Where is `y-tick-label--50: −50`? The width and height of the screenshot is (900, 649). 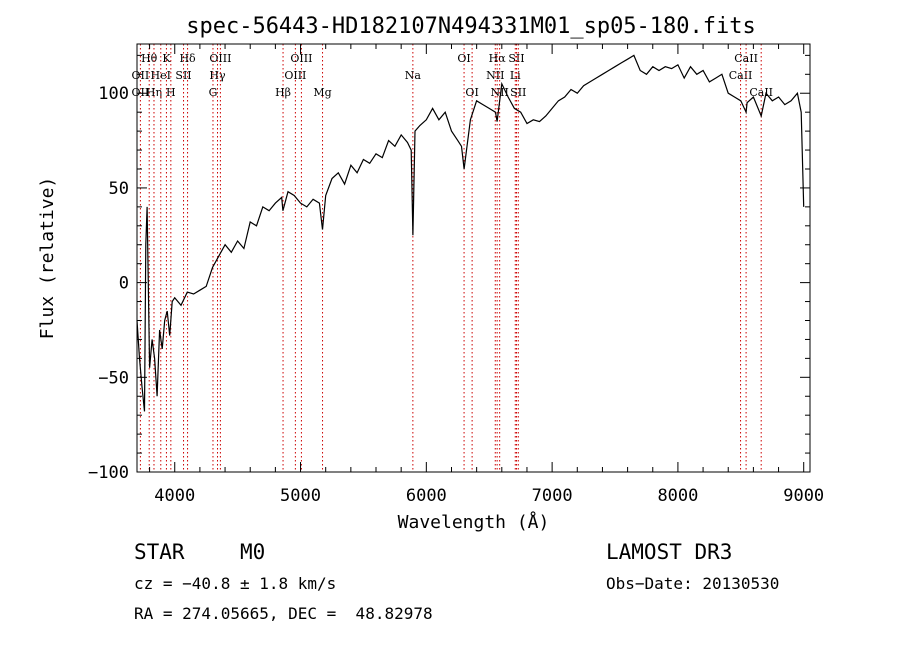
y-tick-label--50: −50 is located at coordinates (113, 378).